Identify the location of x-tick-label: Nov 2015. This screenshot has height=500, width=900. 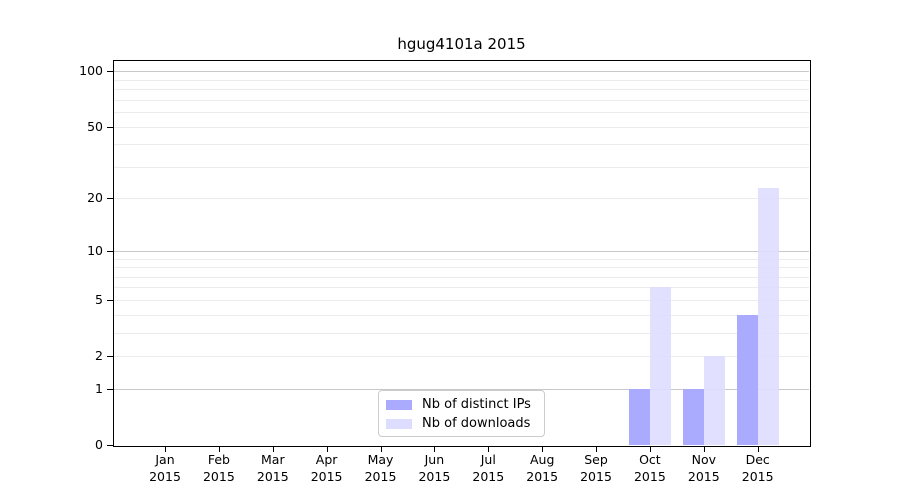
(703, 468).